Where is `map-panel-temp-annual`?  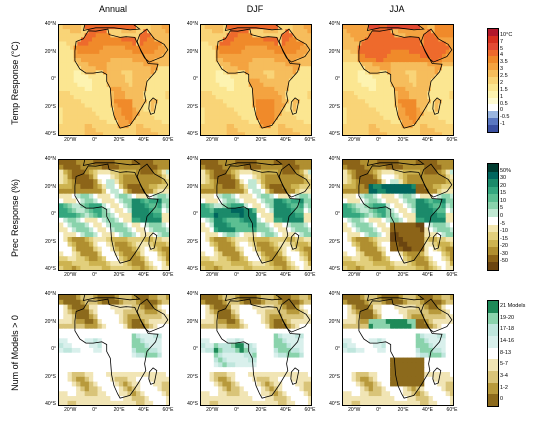
map-panel-temp-annual is located at coordinates (114, 80).